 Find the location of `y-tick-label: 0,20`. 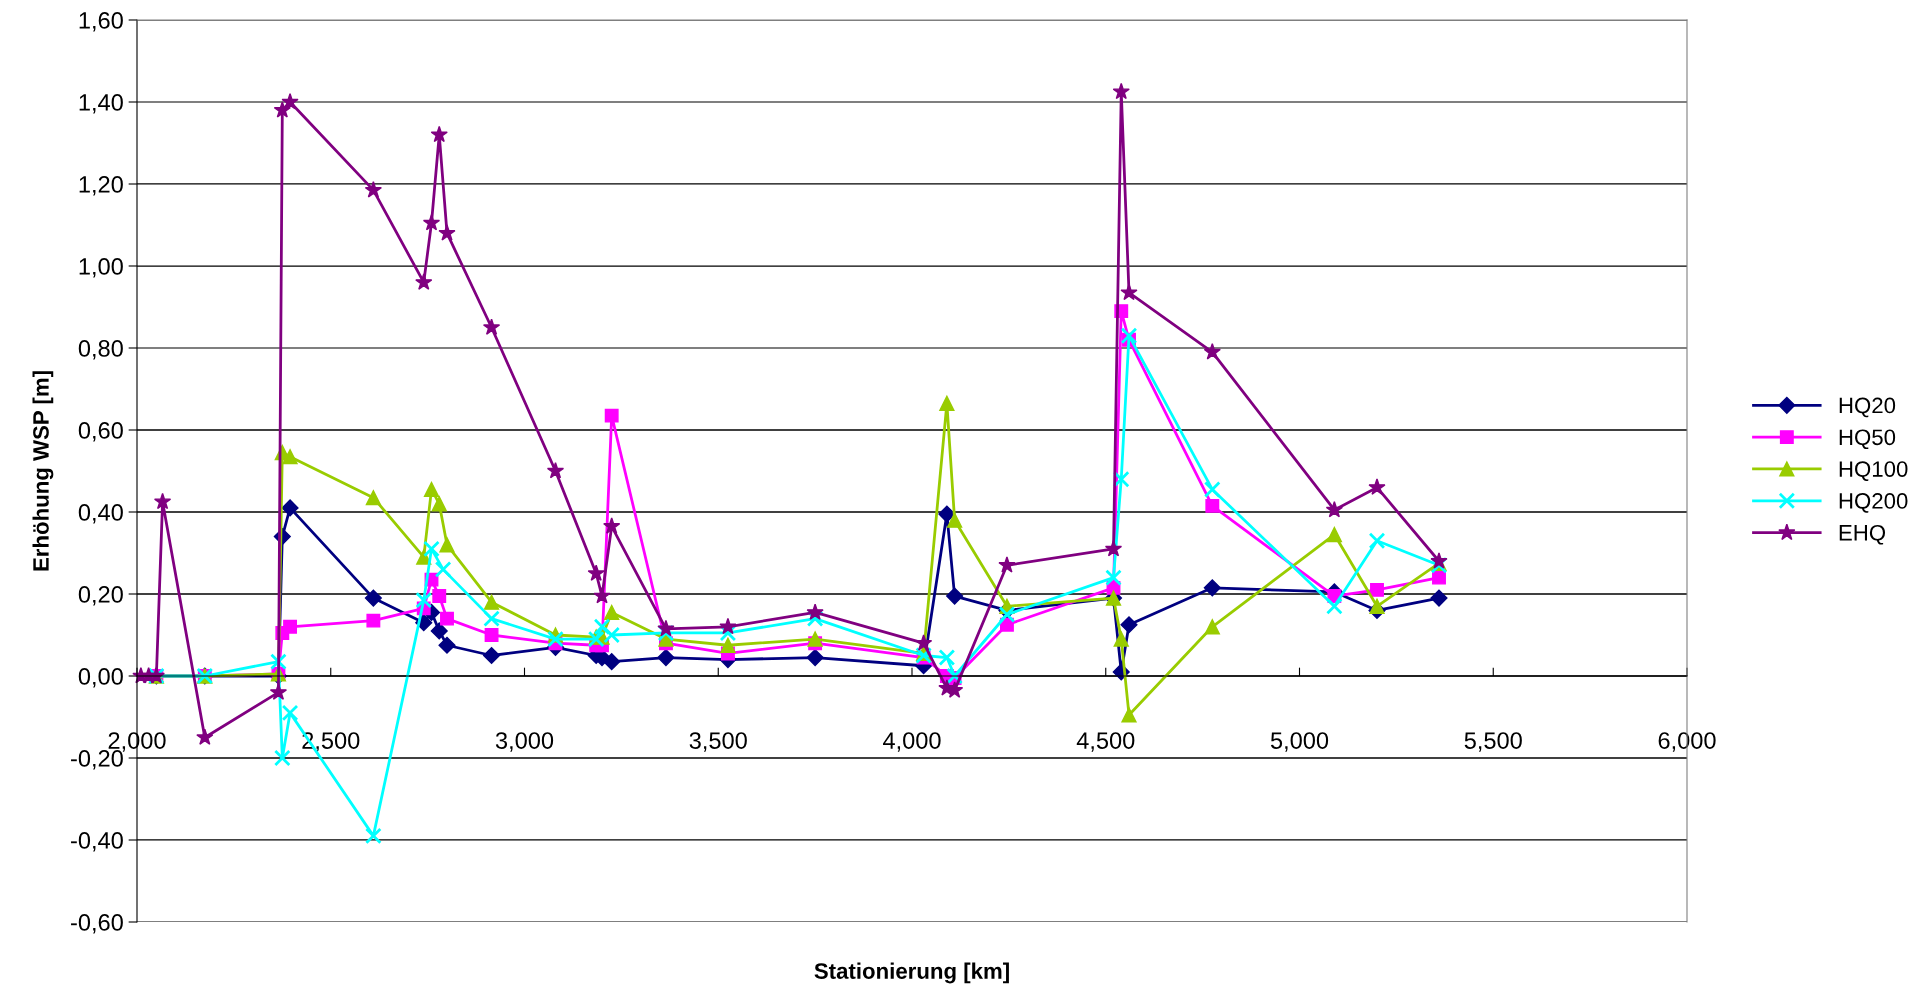

y-tick-label: 0,20 is located at coordinates (100, 596).